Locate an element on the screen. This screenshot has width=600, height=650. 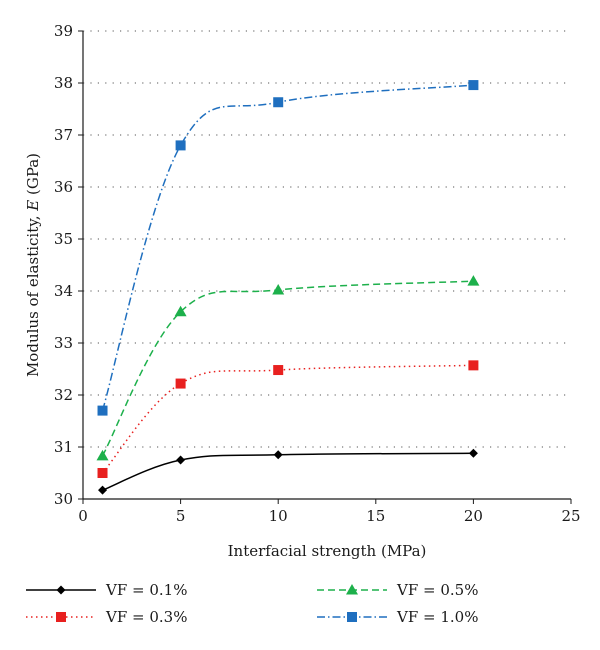
legend: VF = 0.1% VF = 0.3% VF = 0.5% VF = 1.0% is located at coordinates (252, 603).